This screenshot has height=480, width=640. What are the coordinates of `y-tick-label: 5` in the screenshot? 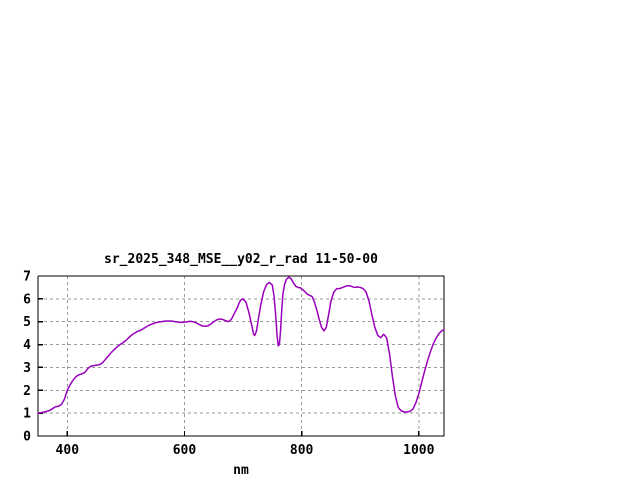 It's located at (27, 322).